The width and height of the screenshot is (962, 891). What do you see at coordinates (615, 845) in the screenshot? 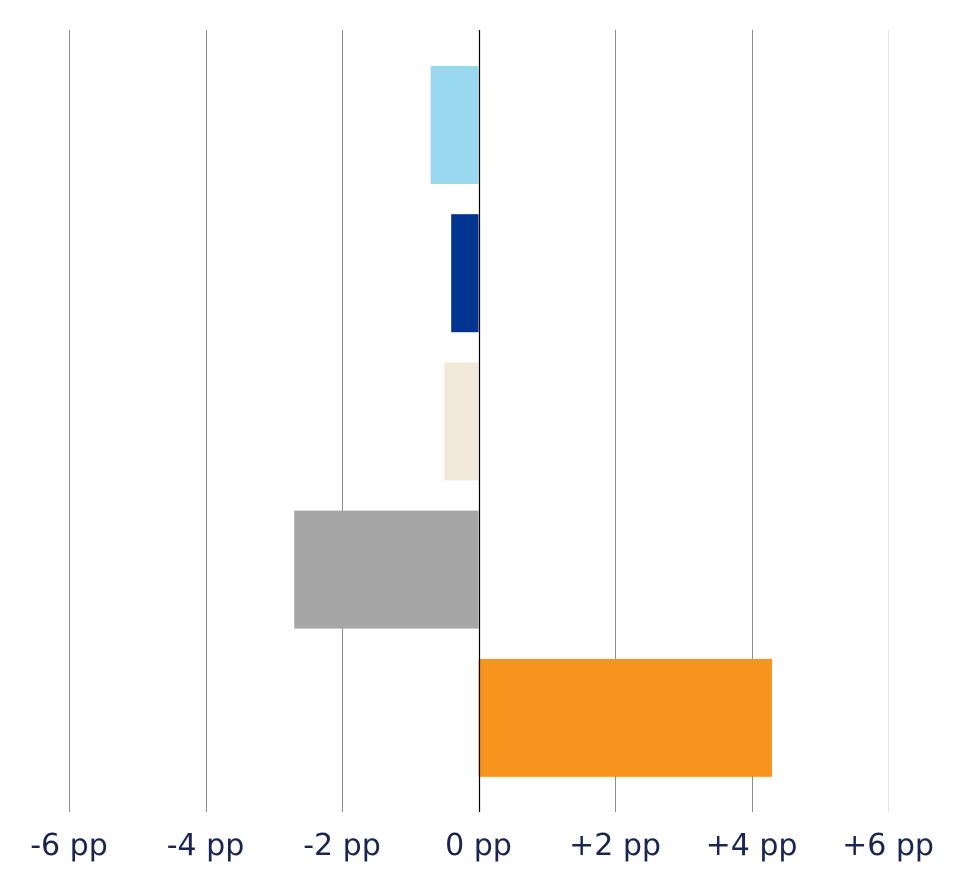
I see `x-tick-label: +2 pp` at bounding box center [615, 845].